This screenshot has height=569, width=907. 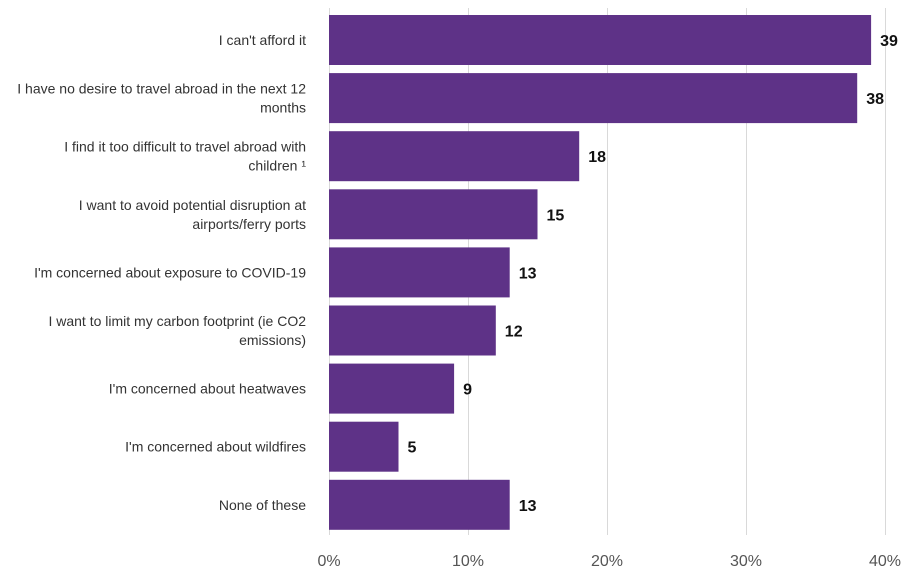 What do you see at coordinates (207, 389) in the screenshot?
I see `category-label: I'm concerned about heatwaves` at bounding box center [207, 389].